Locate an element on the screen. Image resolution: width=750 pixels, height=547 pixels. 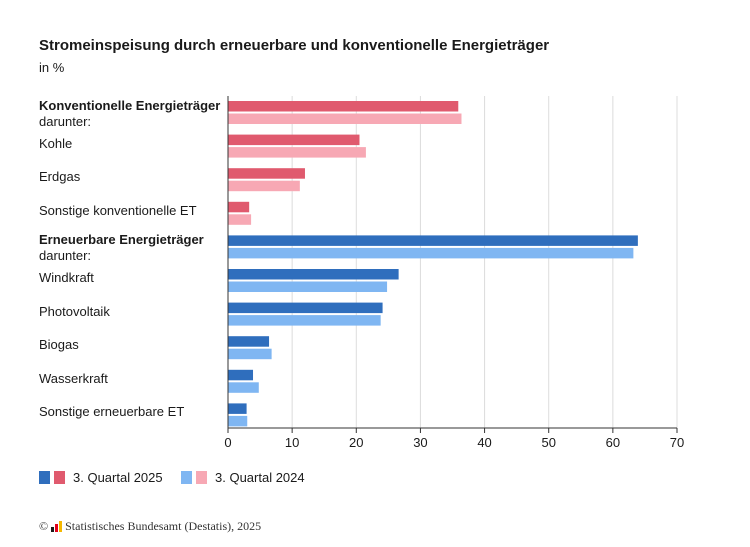
copyright-symbol: © is located at coordinates (44, 526).